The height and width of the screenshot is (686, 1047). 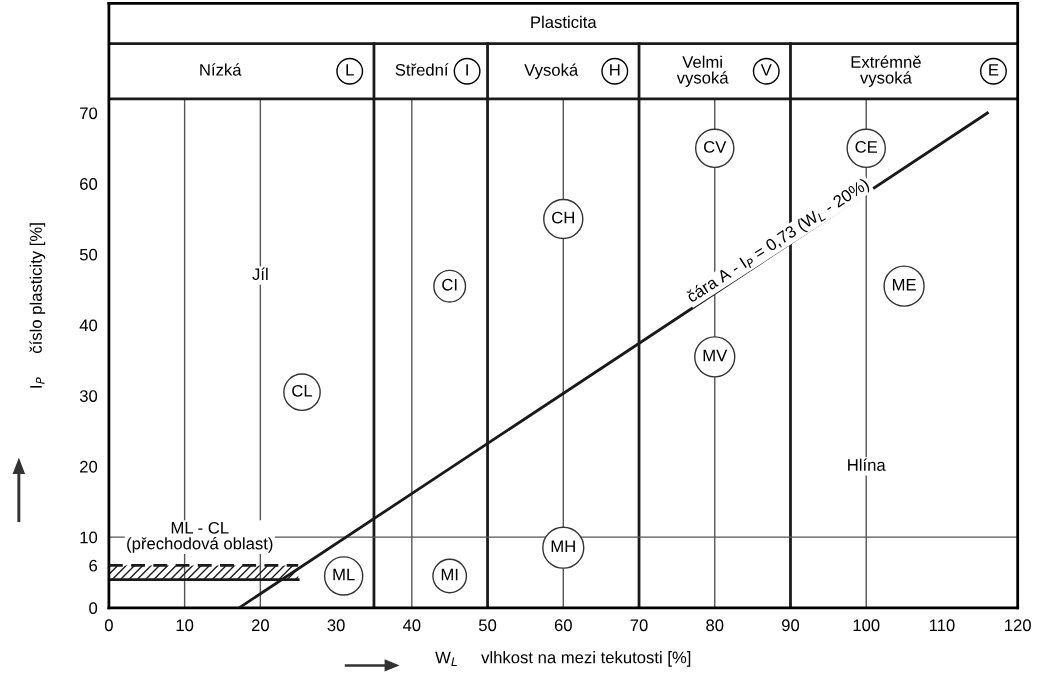 What do you see at coordinates (302, 390) in the screenshot?
I see `annotation: CL` at bounding box center [302, 390].